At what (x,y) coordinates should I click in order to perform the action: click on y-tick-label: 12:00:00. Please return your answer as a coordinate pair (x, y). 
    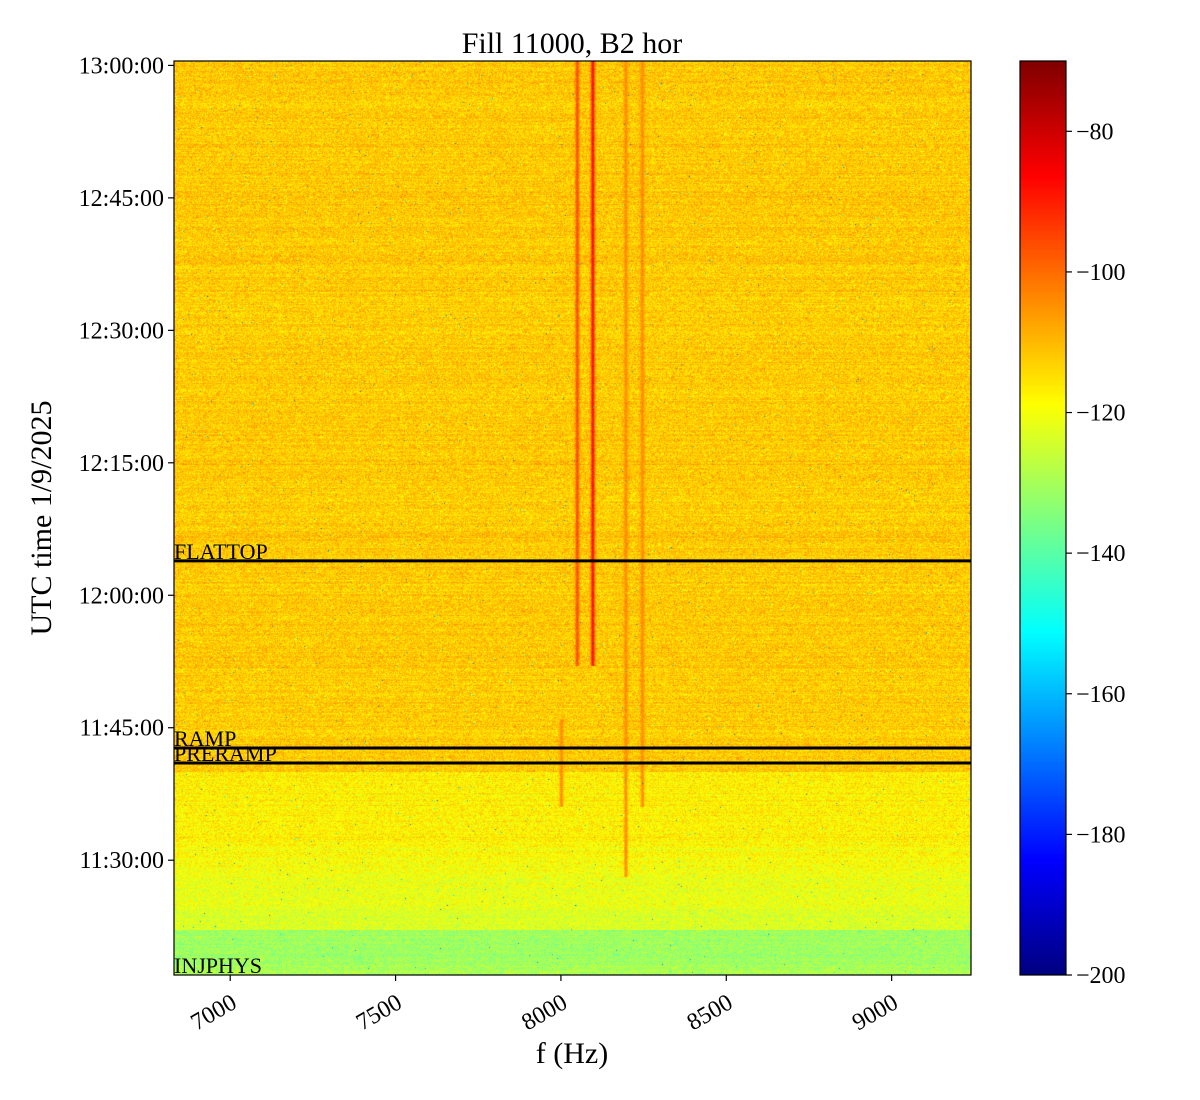
    Looking at the image, I should click on (121, 596).